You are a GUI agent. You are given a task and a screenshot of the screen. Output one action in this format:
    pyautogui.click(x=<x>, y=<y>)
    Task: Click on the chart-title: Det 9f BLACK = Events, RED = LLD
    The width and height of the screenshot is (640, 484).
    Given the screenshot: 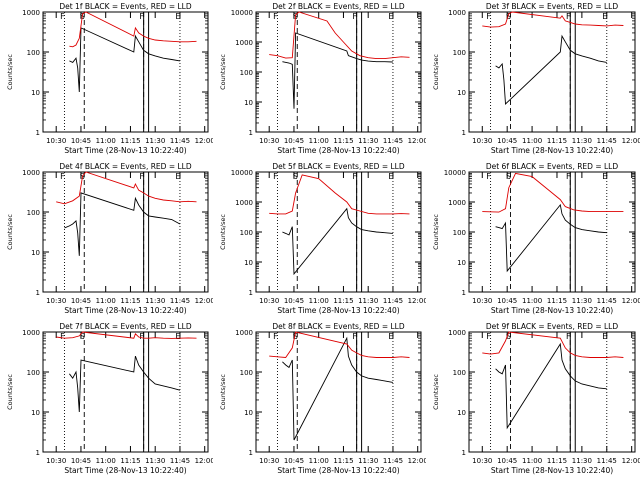 What is the action you would take?
    pyautogui.click(x=552, y=326)
    